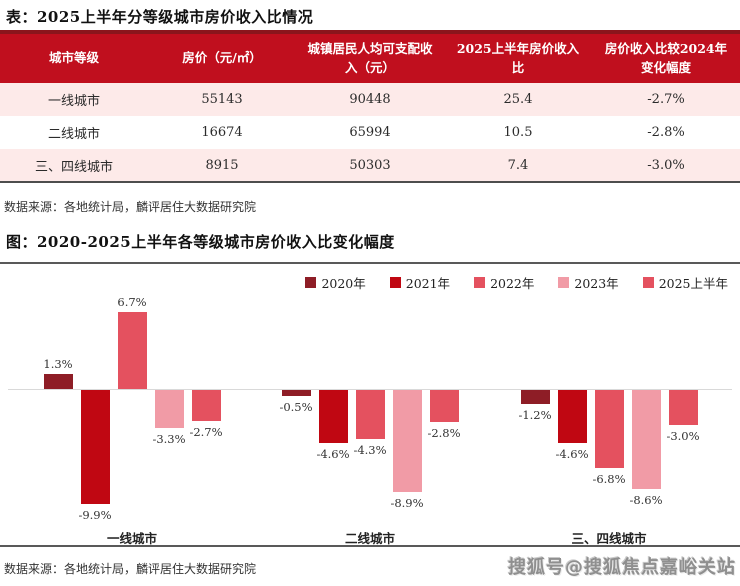 This screenshot has height=586, width=740. Describe the element at coordinates (169, 438) in the screenshot. I see `bar-value-label: -3.3%` at that location.